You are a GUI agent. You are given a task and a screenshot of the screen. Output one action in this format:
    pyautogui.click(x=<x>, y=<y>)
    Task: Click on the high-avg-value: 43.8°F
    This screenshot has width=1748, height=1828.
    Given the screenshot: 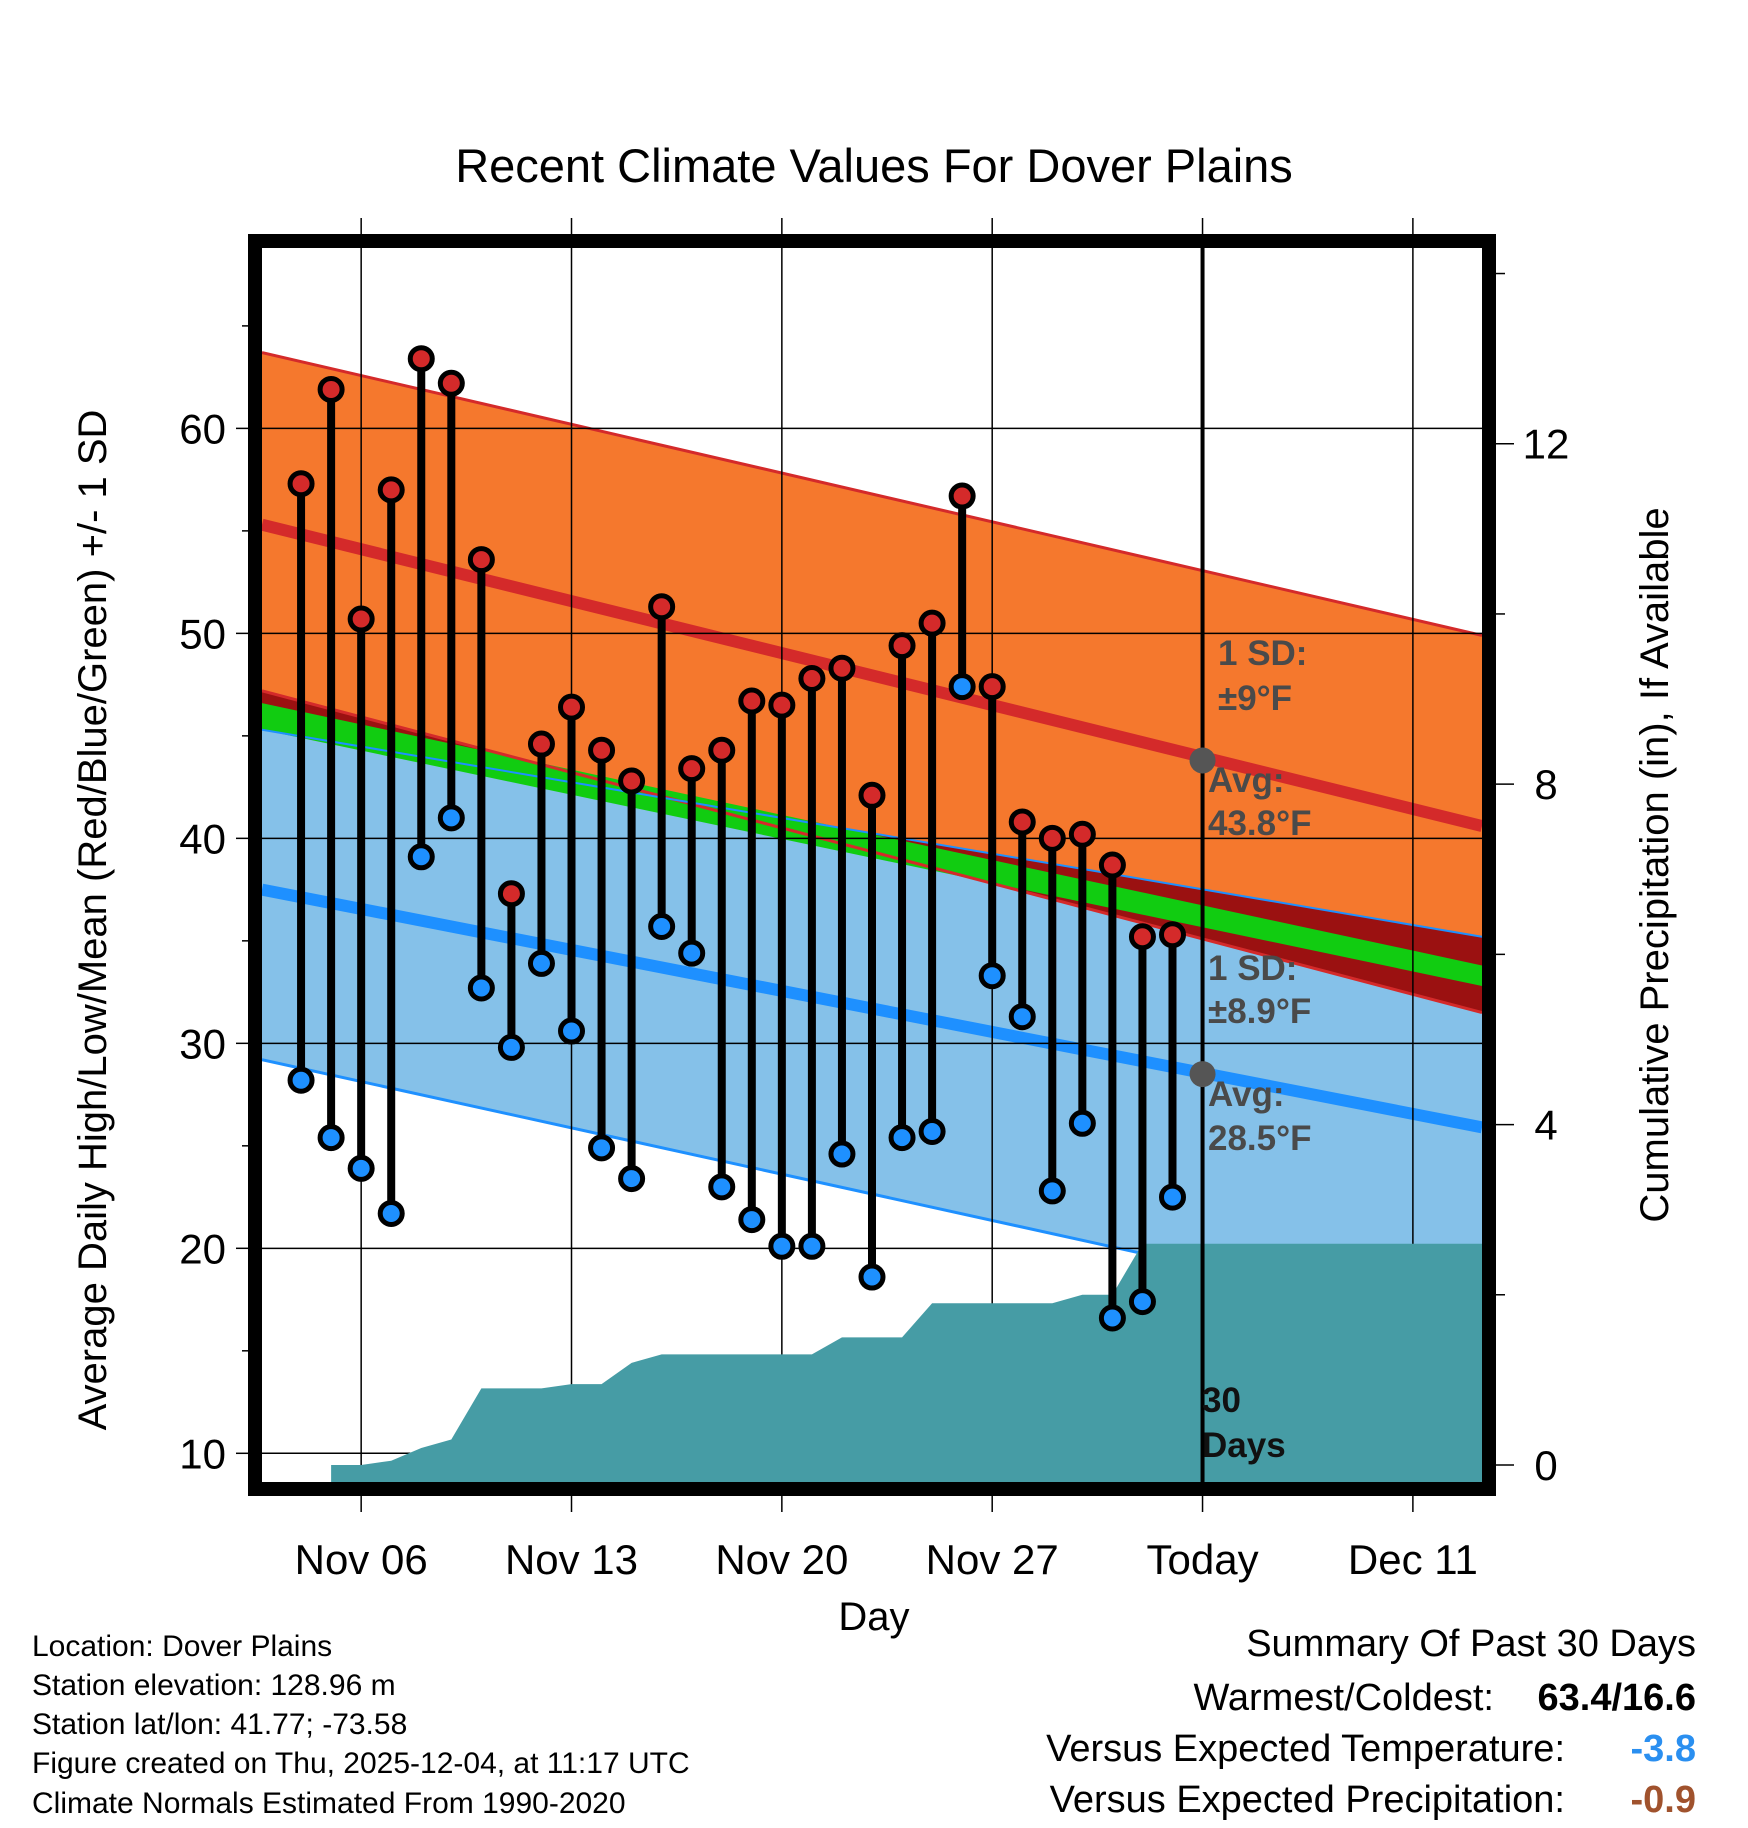 What is the action you would take?
    pyautogui.click(x=1260, y=823)
    